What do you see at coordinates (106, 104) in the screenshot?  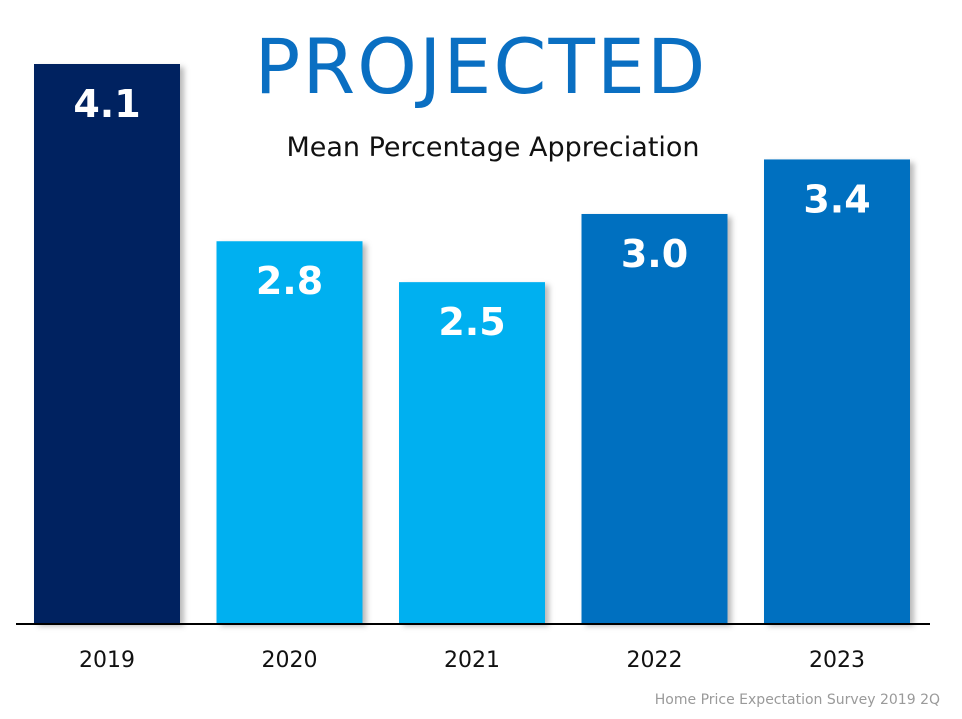 I see `bar-value-label: 4.1` at bounding box center [106, 104].